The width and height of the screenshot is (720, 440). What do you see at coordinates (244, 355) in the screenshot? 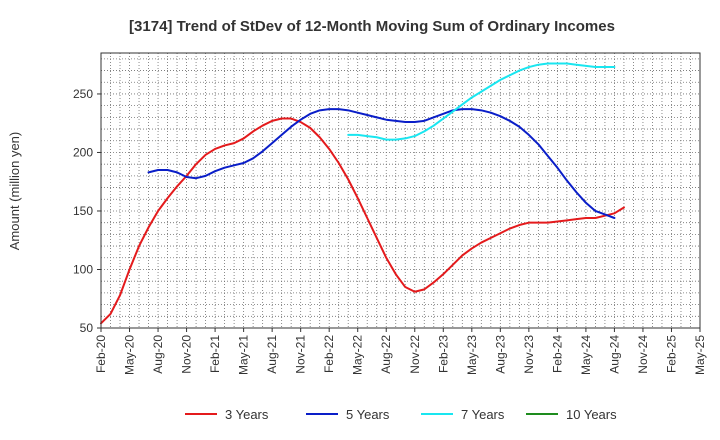
I see `x-tick-label: May-21` at bounding box center [244, 355].